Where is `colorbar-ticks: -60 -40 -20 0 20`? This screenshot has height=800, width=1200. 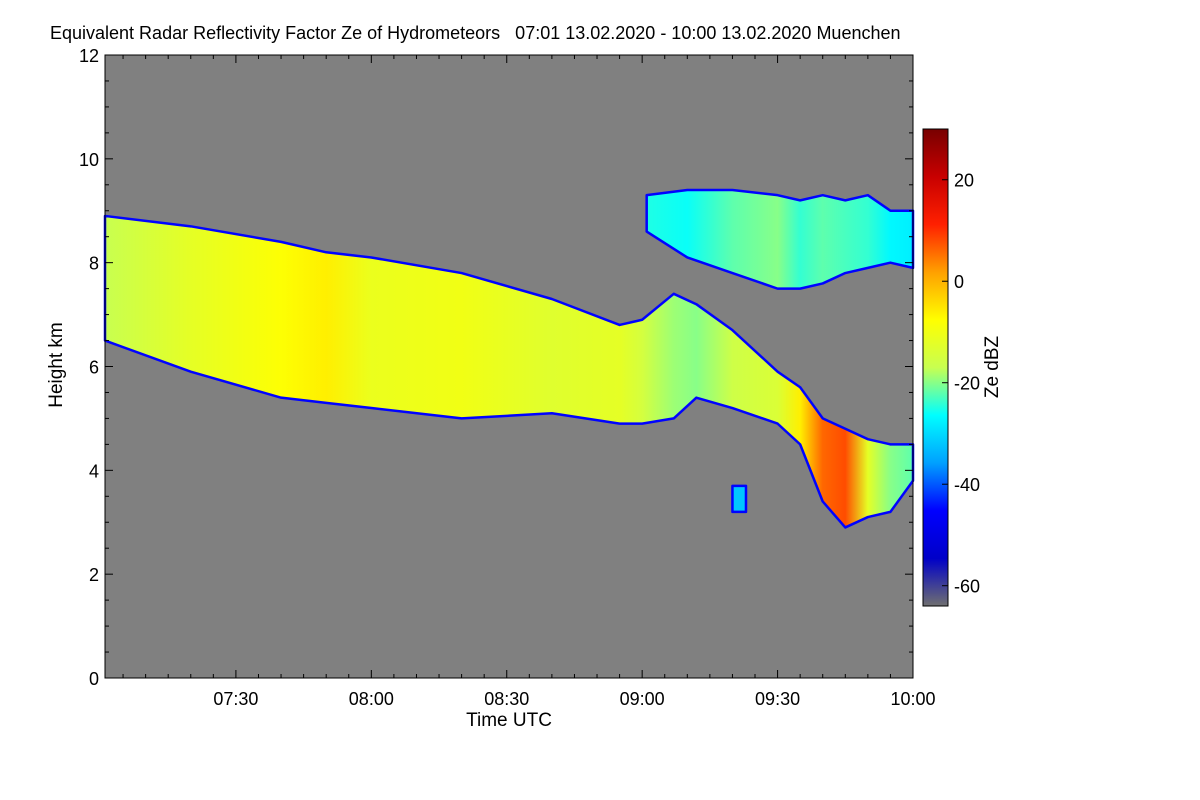
colorbar-ticks: -60 -40 -20 0 20 is located at coordinates (961, 384).